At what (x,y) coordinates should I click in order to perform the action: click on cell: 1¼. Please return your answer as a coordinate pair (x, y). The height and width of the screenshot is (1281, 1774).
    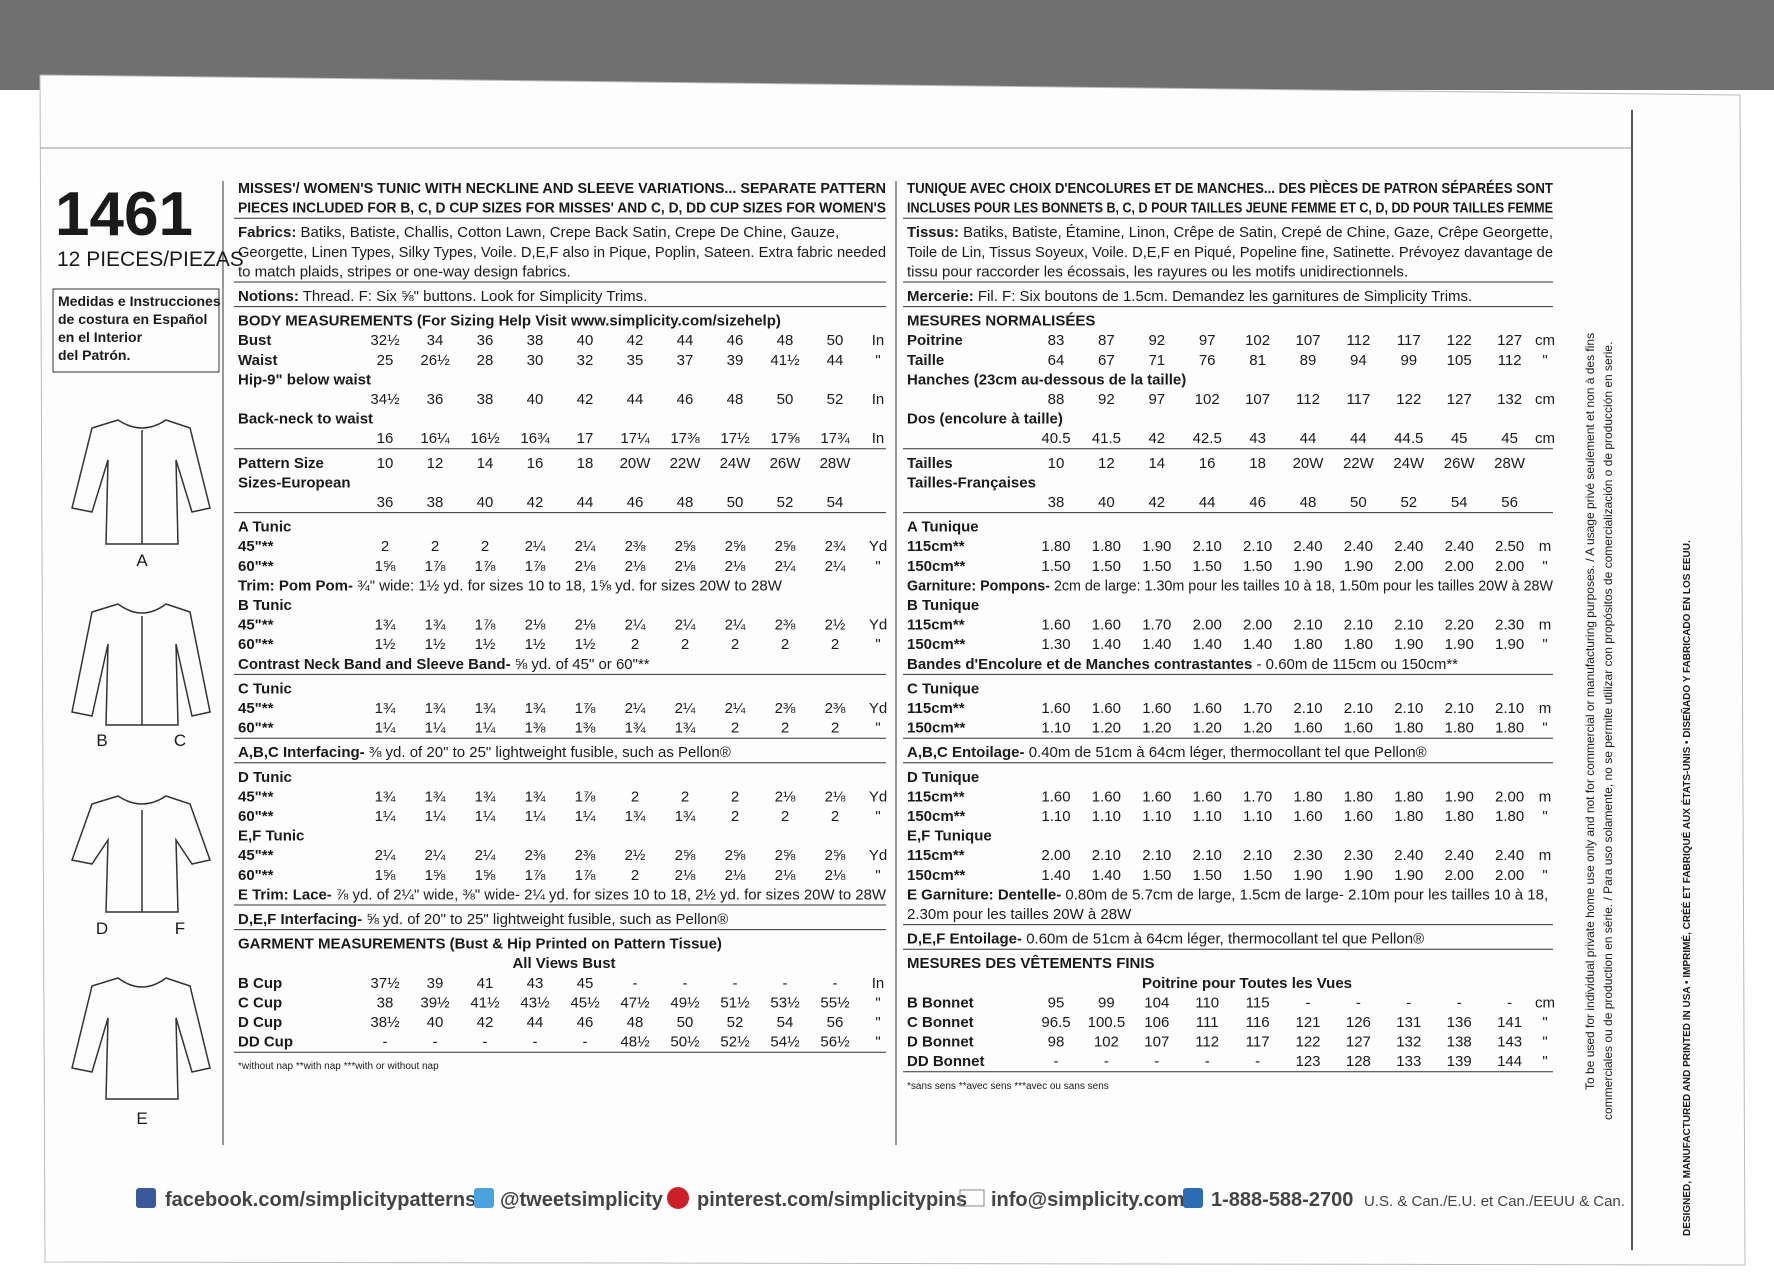
    Looking at the image, I should click on (535, 816).